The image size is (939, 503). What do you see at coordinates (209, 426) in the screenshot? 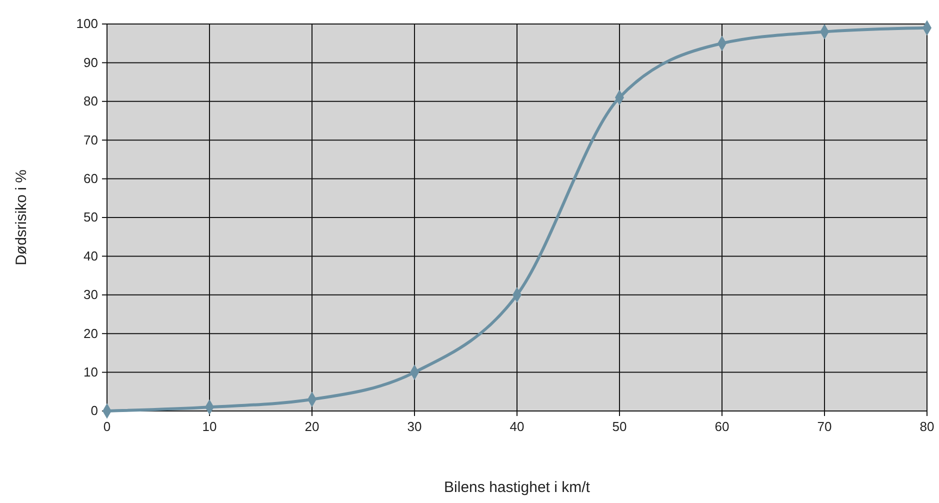
I see `x-tick-label: 10` at bounding box center [209, 426].